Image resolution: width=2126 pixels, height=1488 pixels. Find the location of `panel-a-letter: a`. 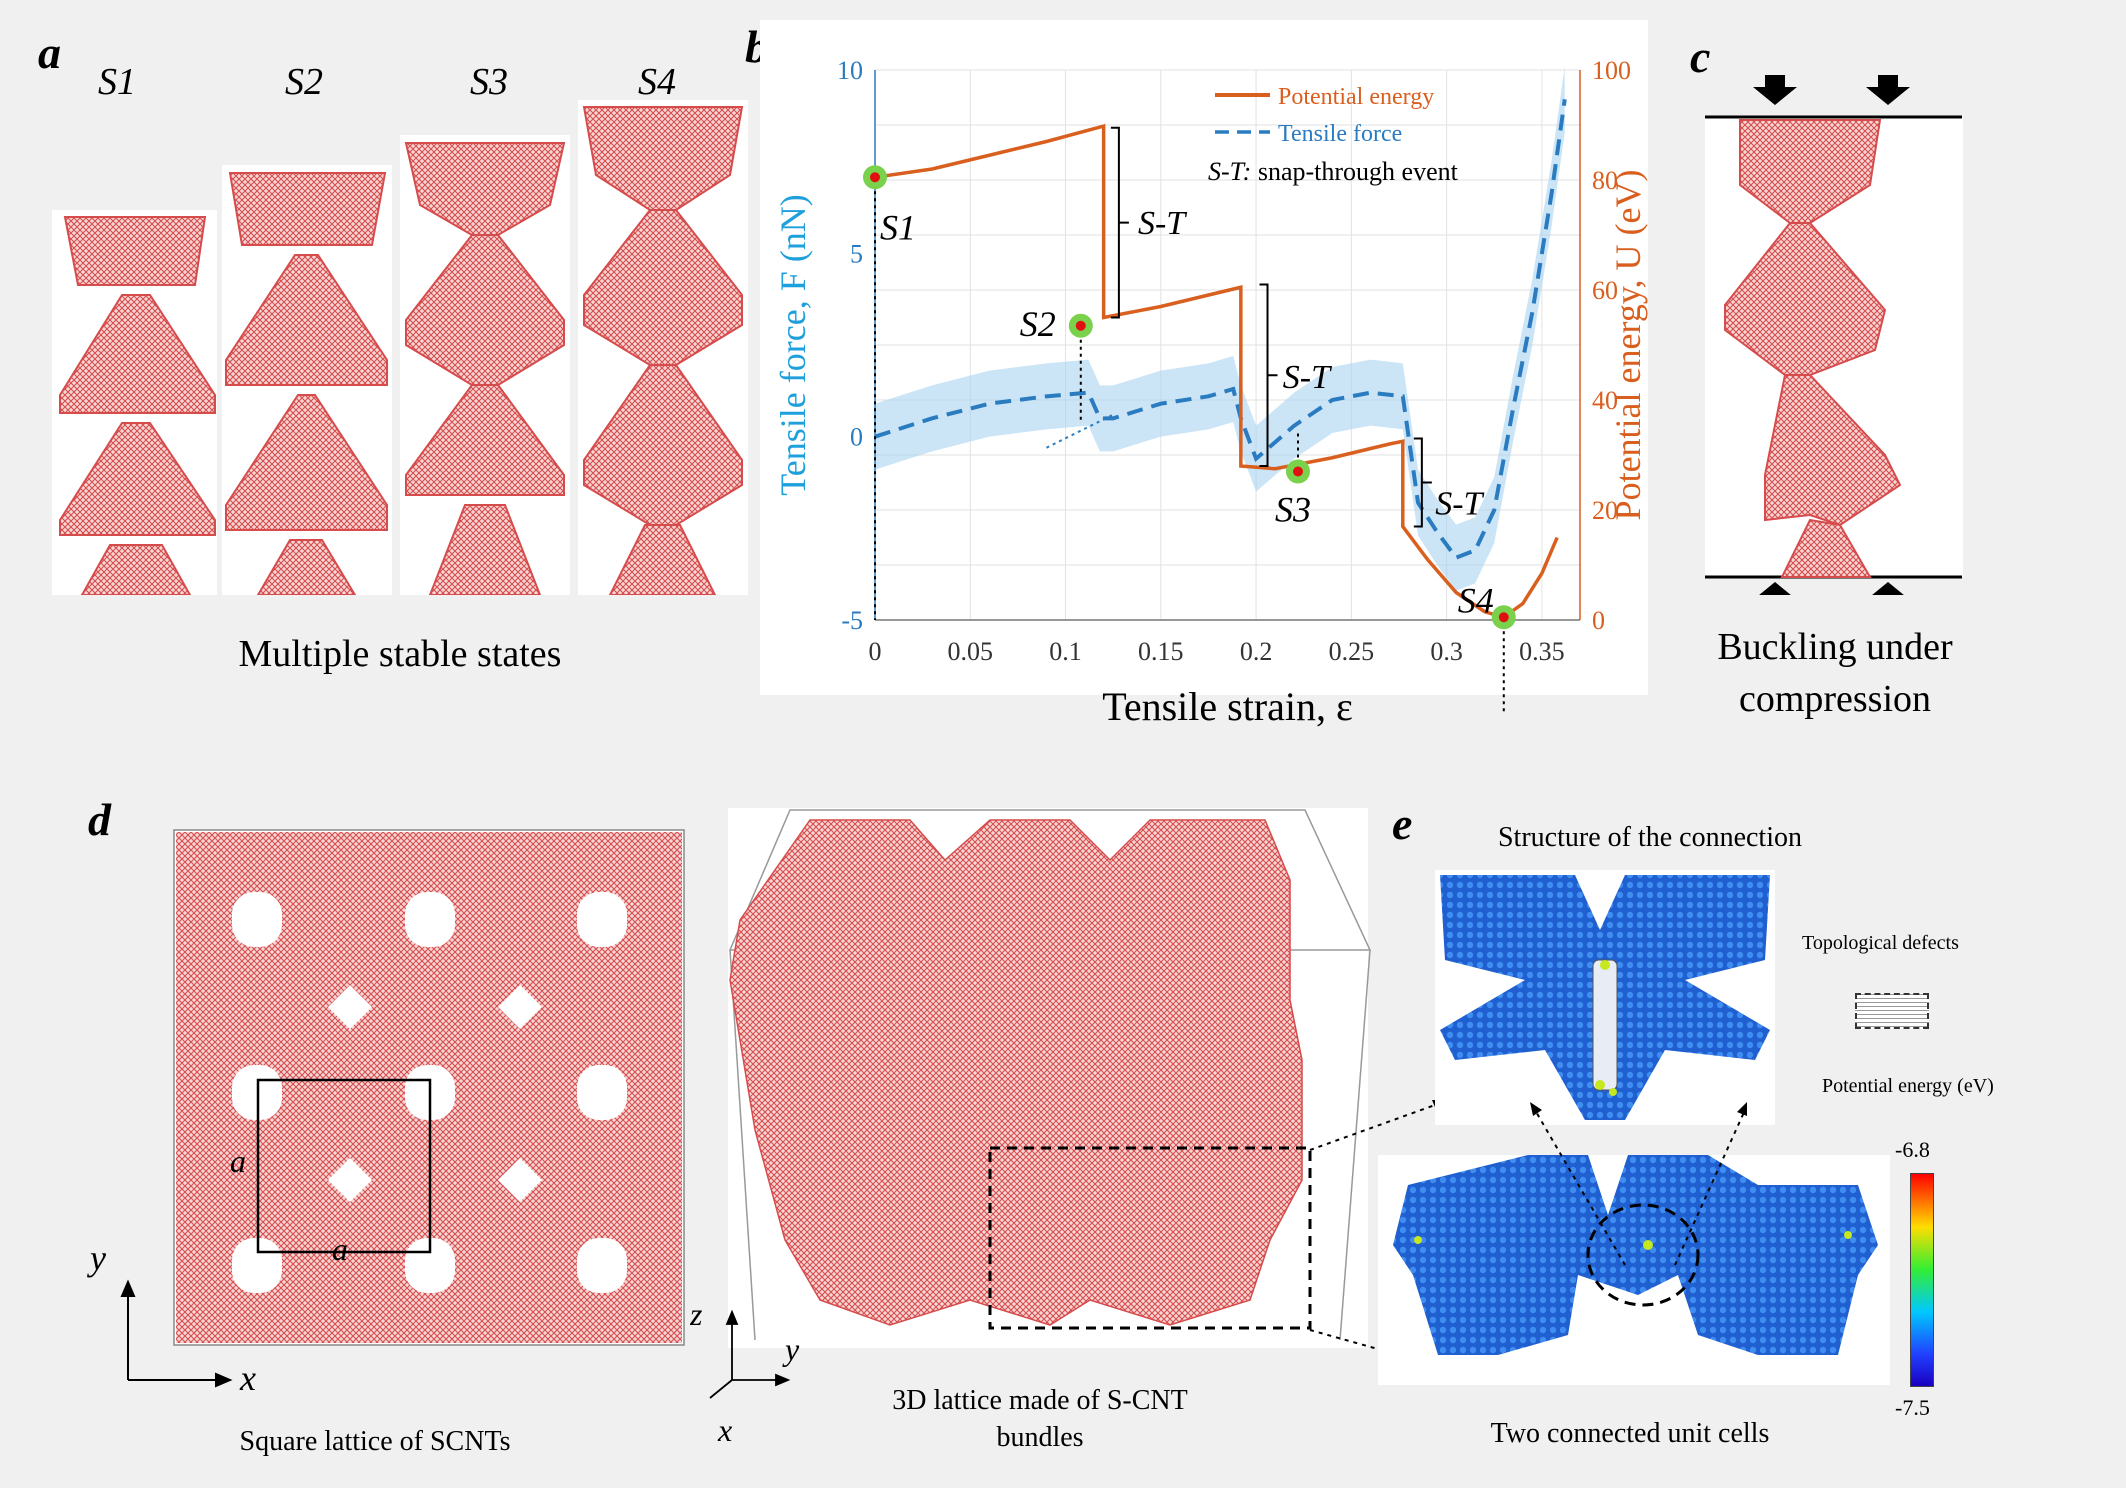

panel-a-letter: a is located at coordinates (49, 52).